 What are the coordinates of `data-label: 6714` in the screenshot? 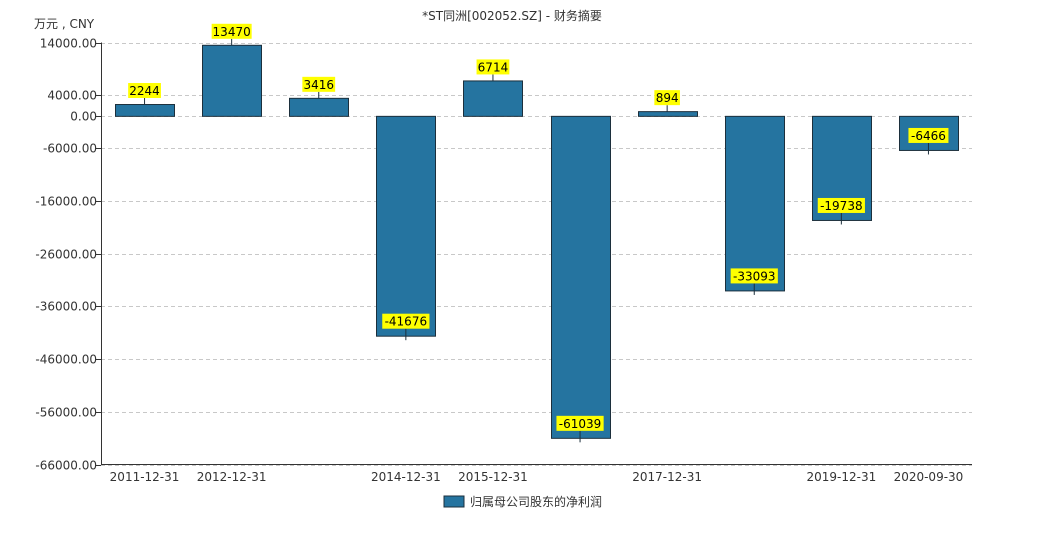 It's located at (493, 67).